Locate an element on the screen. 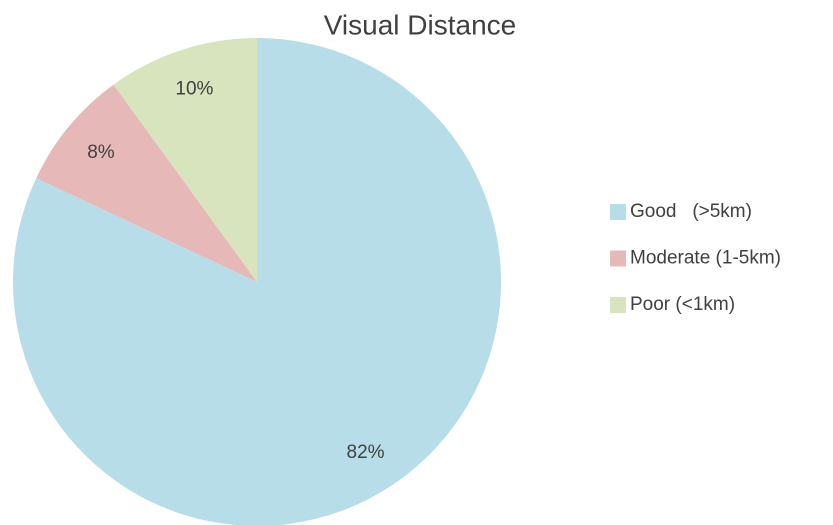 The image size is (833, 525). data-label: 8% is located at coordinates (101, 152).